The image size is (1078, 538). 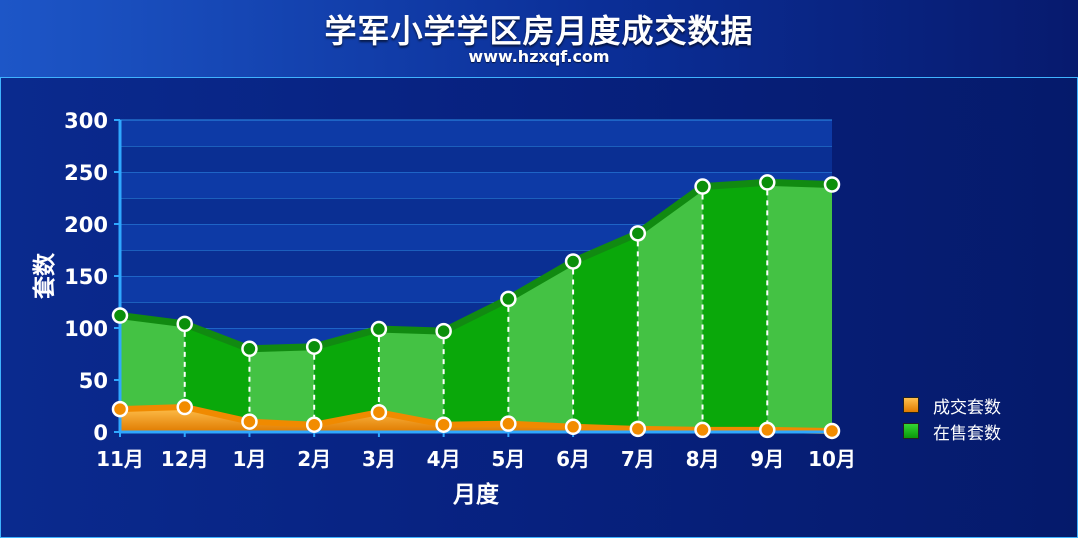 I want to click on chart-legend: 成交套数 在售套数, so click(x=952, y=418).